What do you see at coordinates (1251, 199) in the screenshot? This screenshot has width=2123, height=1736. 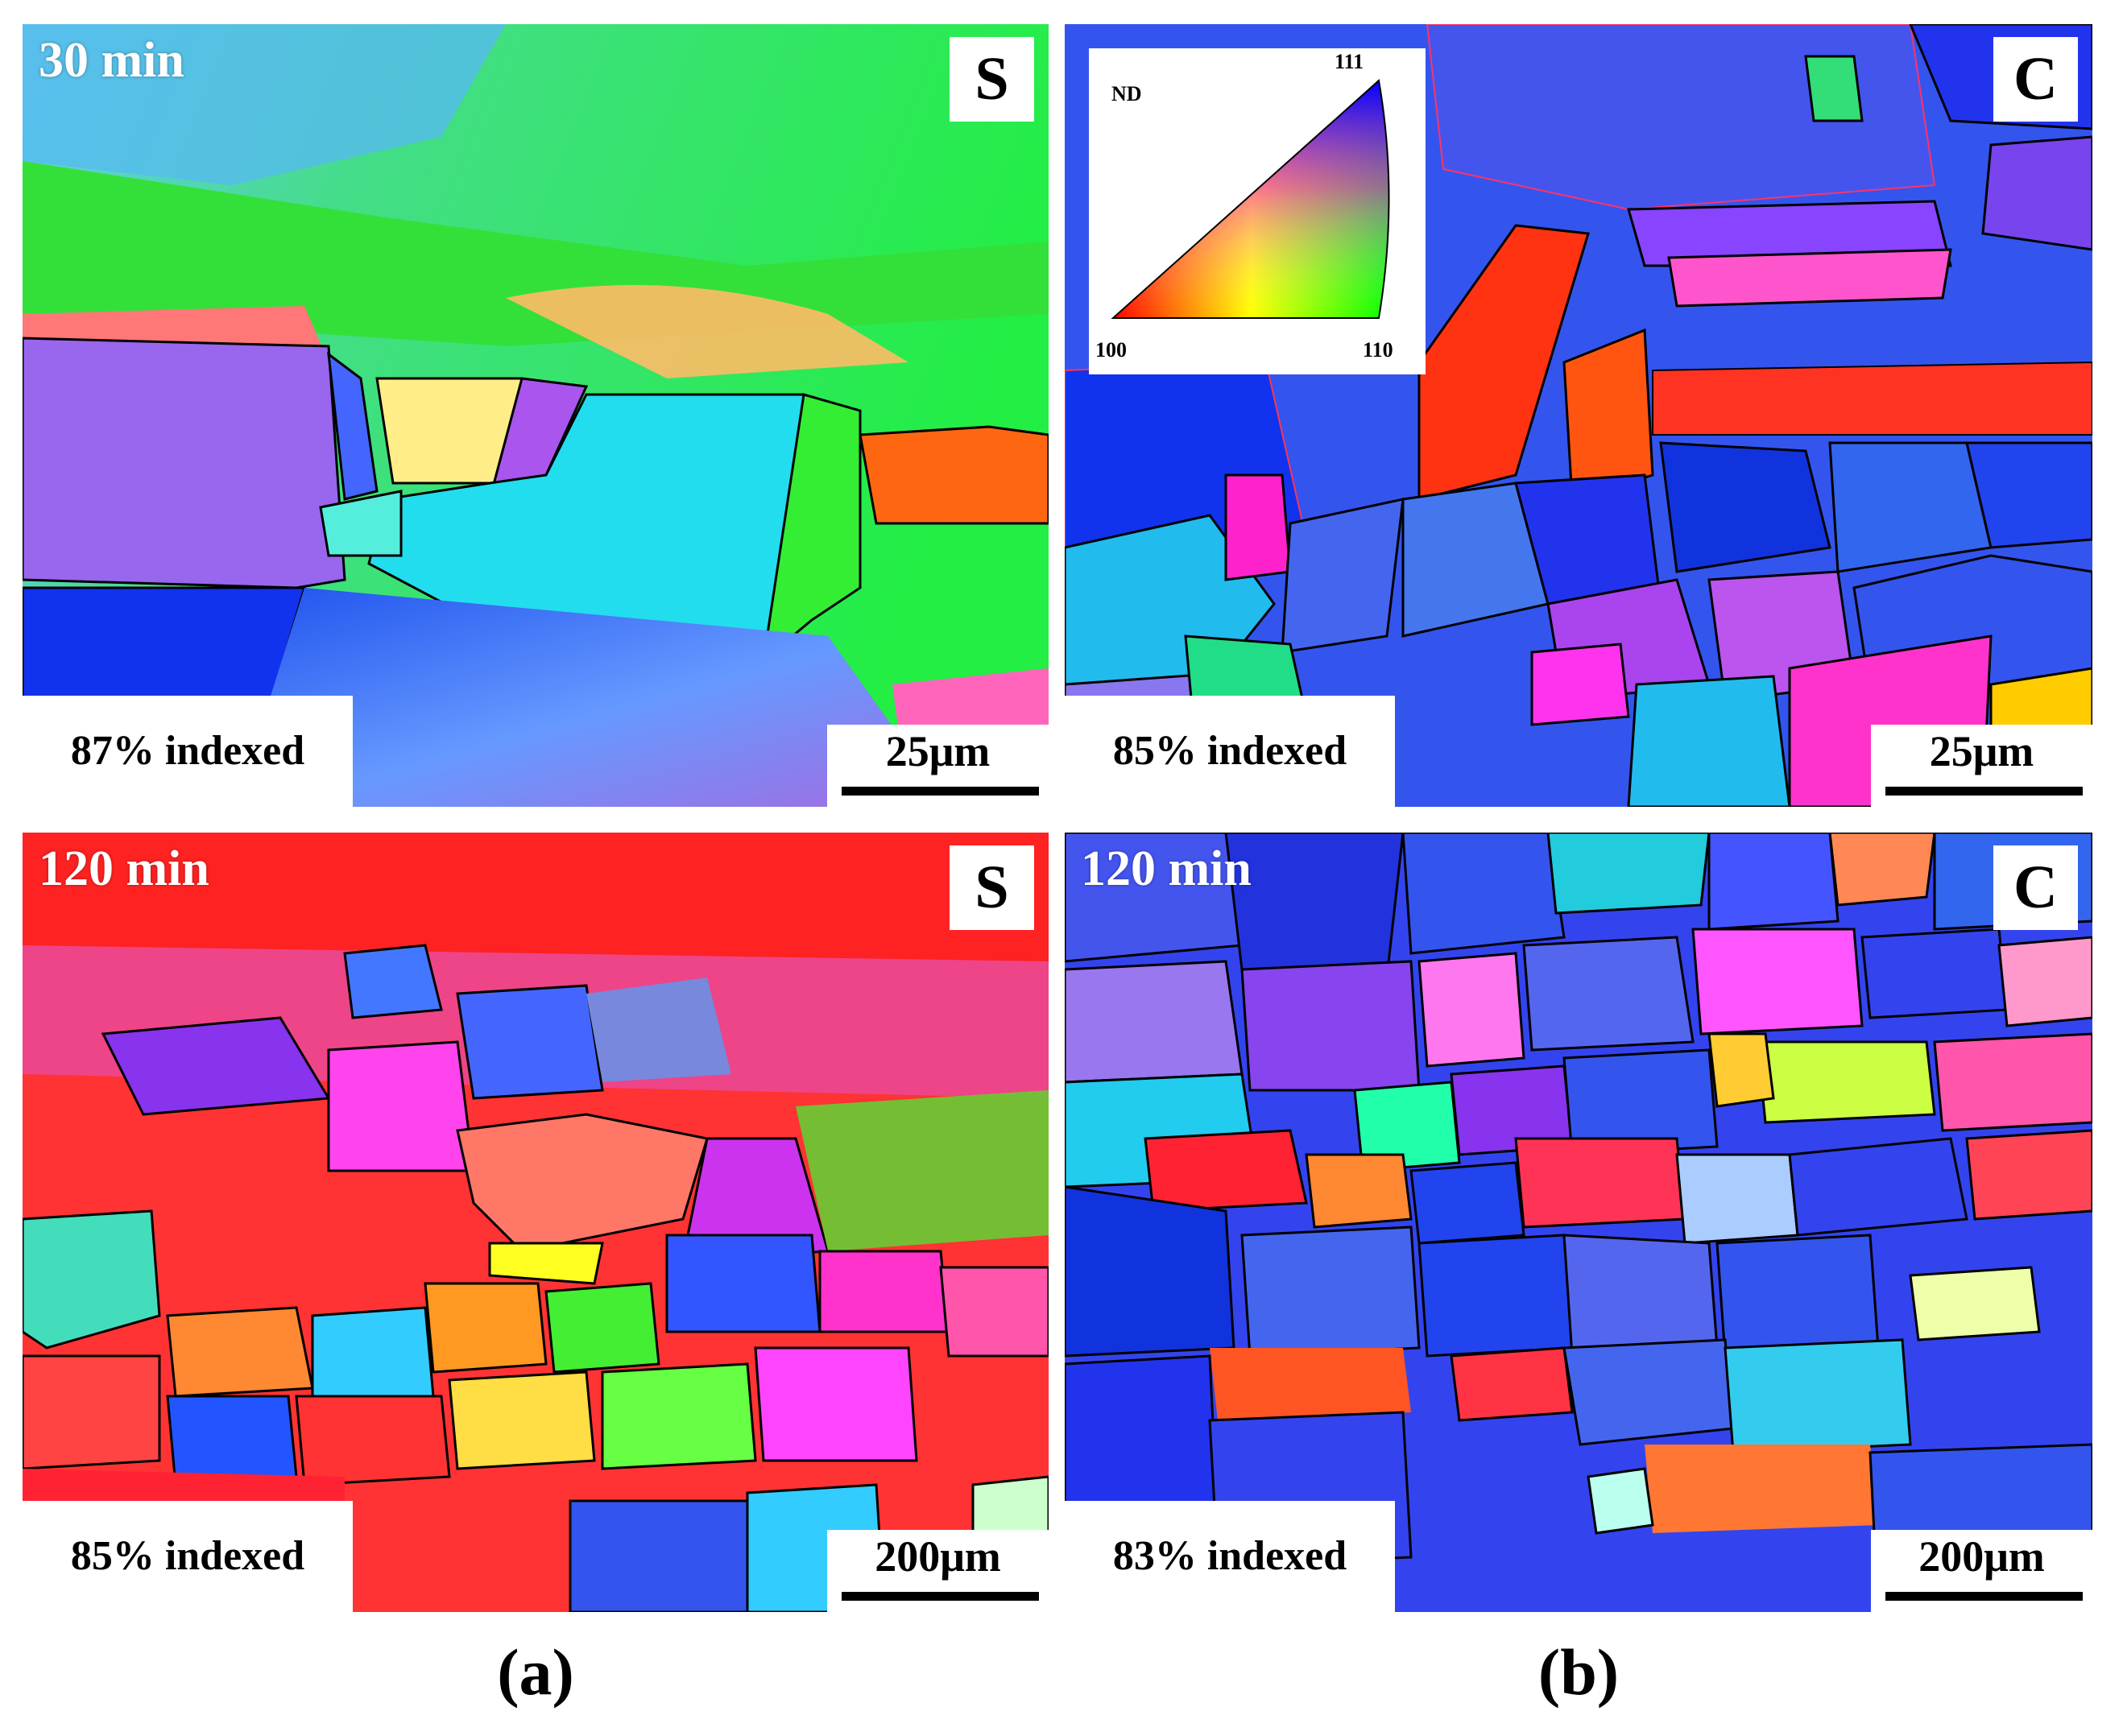 I see `ipf-triangle` at bounding box center [1251, 199].